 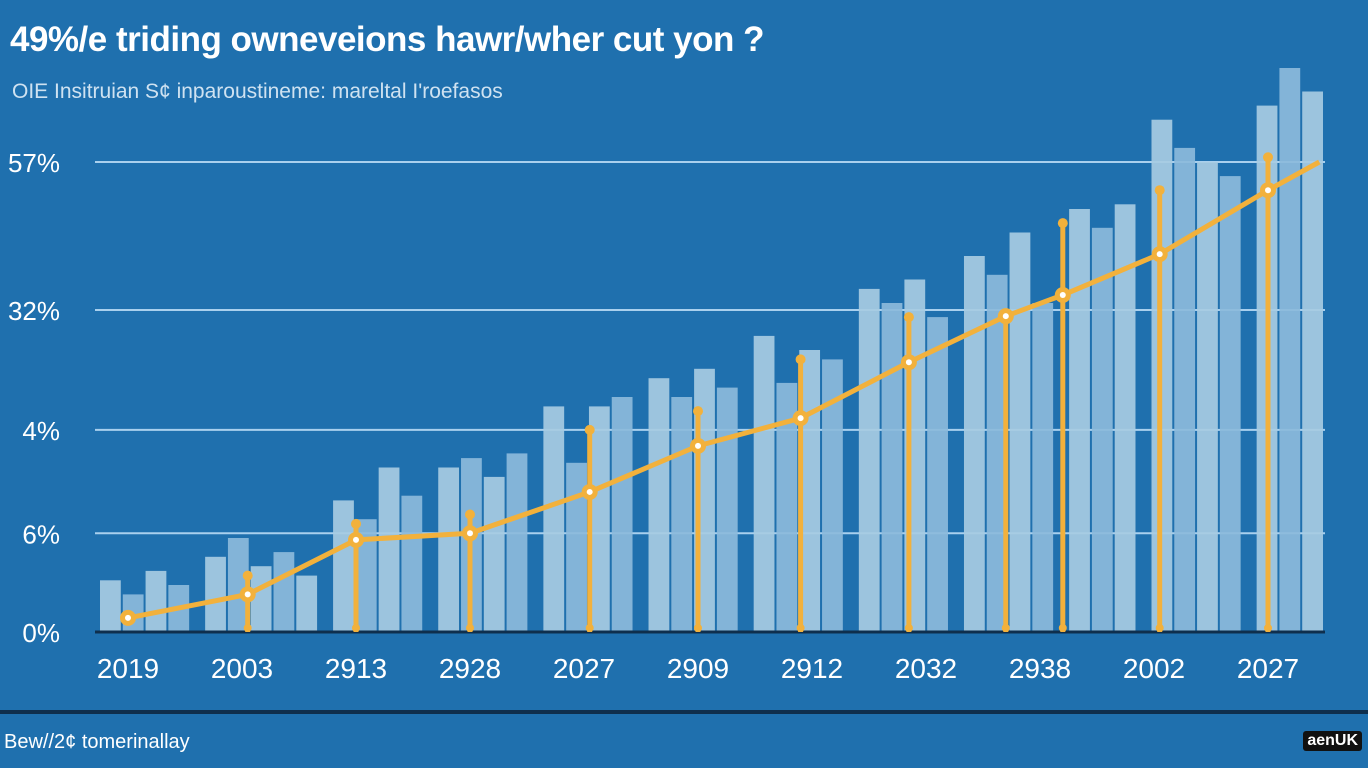 What do you see at coordinates (684, 712) in the screenshot?
I see `footer-divider` at bounding box center [684, 712].